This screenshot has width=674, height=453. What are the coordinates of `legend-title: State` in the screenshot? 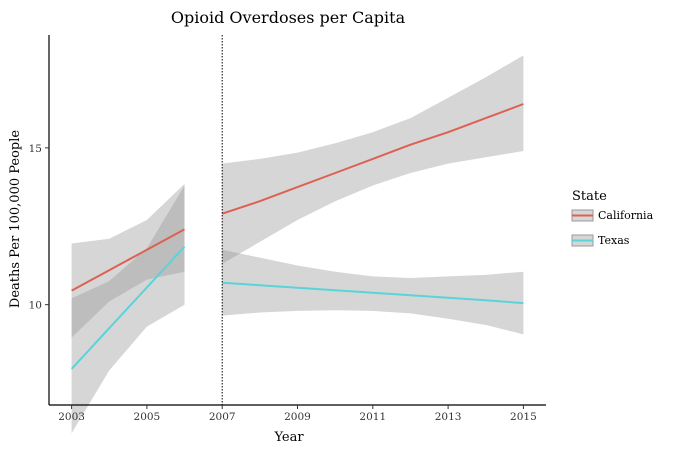 It's located at (589, 196).